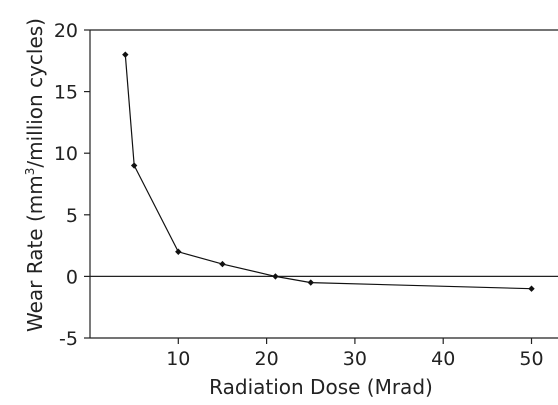  I want to click on y-axis-title-tail: /million cycles), so click(35, 93).